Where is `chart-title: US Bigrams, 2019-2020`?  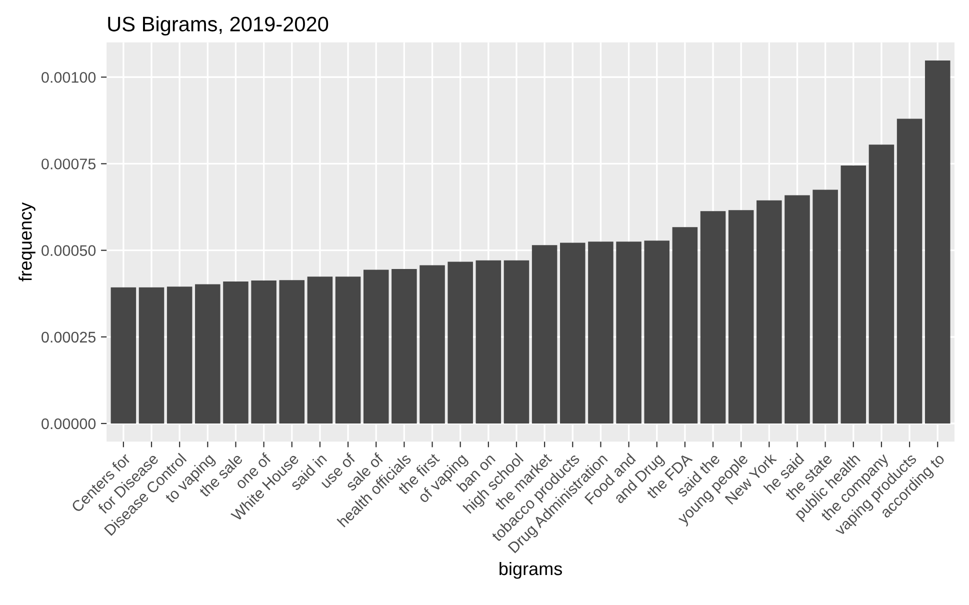 chart-title: US Bigrams, 2019-2020 is located at coordinates (218, 26).